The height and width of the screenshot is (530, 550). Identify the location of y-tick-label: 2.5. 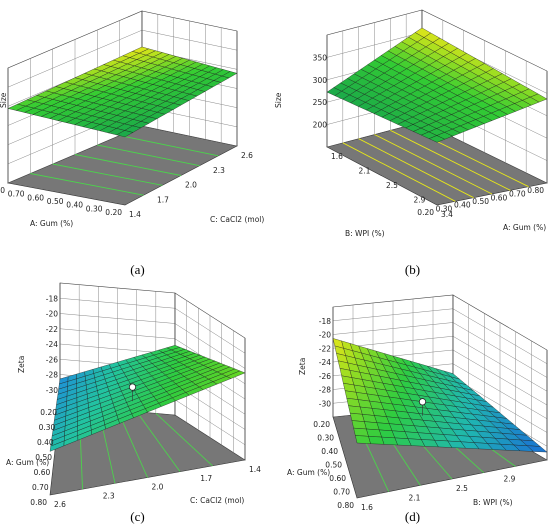
(462, 488).